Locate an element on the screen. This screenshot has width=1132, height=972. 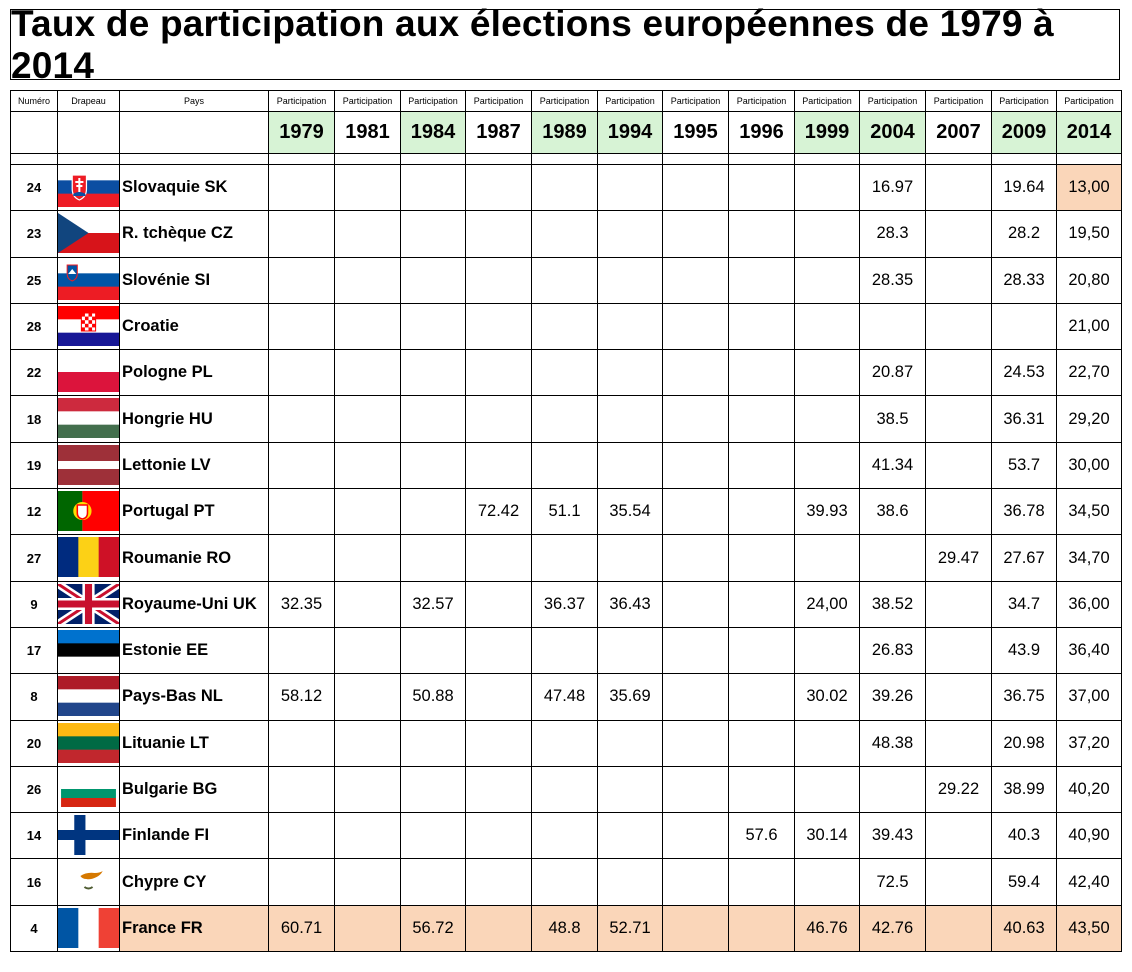
value-cell-2004: 28.3 is located at coordinates (892, 234).